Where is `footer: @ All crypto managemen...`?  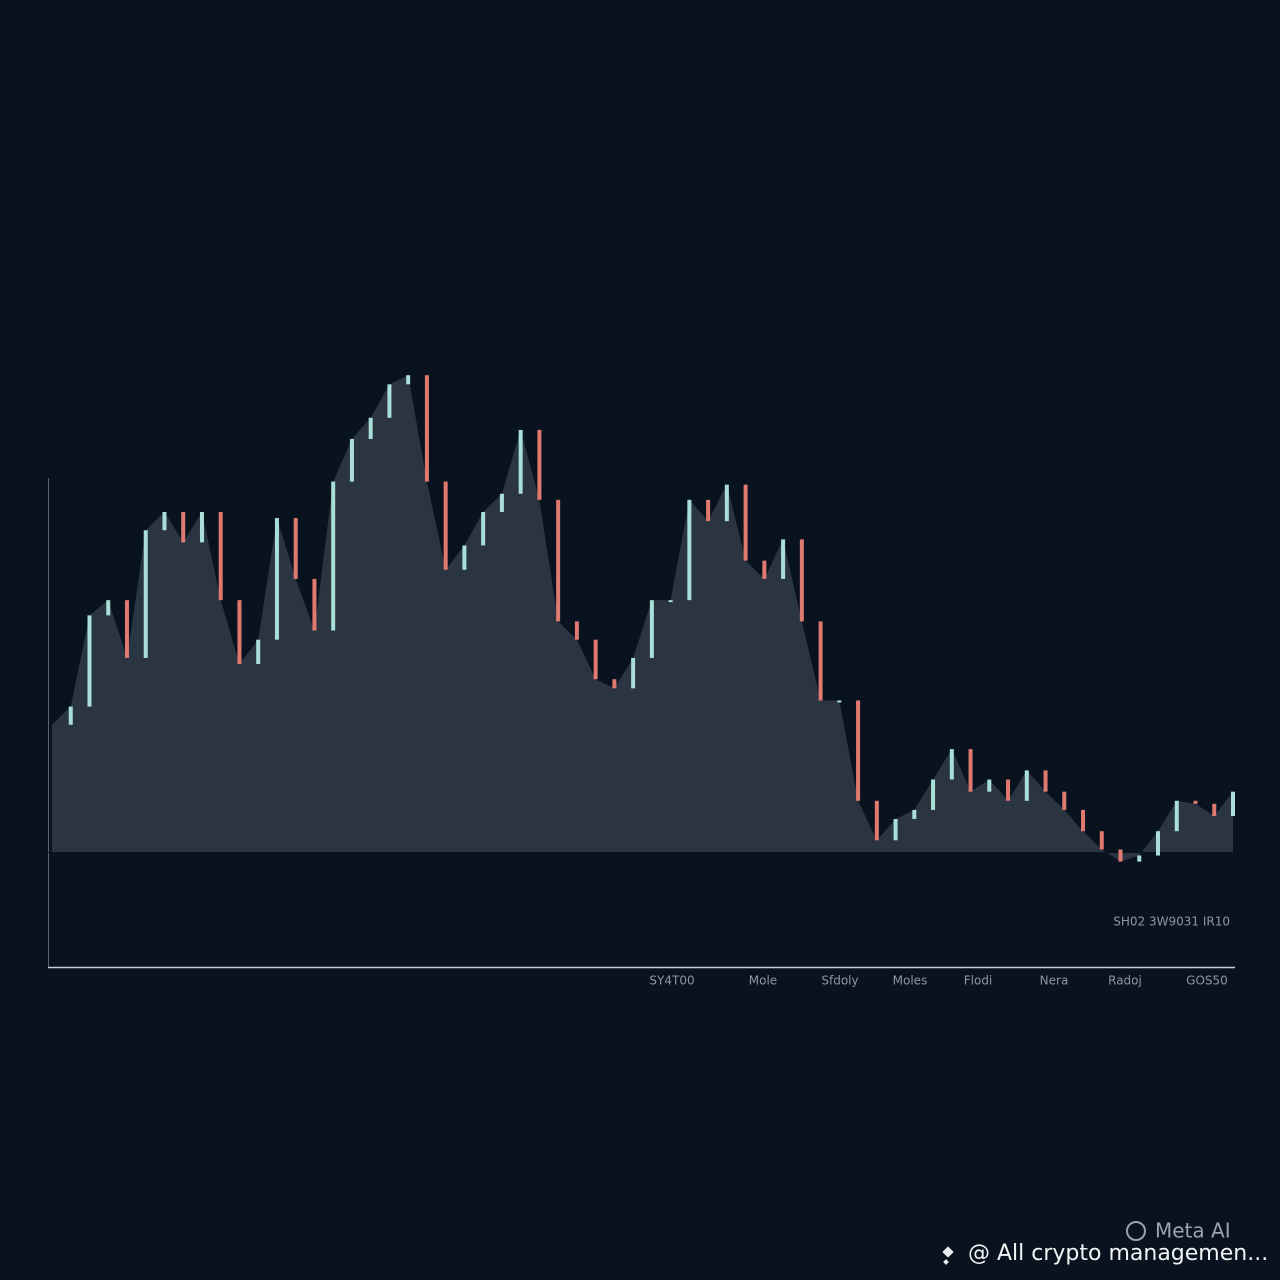
footer: @ All crypto managemen... is located at coordinates (1118, 1253).